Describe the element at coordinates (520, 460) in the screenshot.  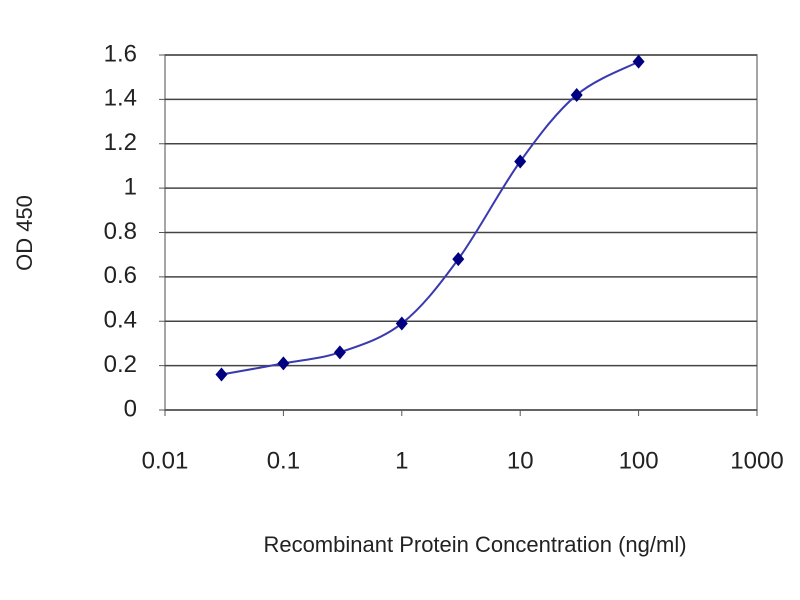
I see `x-tick-label: 10` at that location.